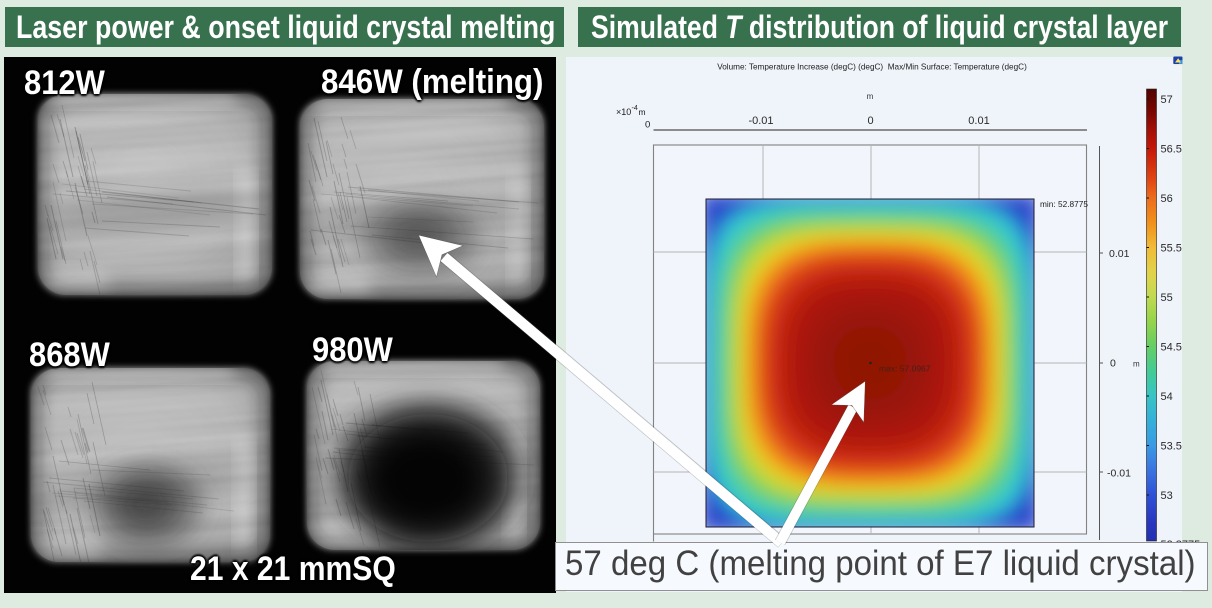 This screenshot has height=608, width=1212. I want to click on svg-text: 54.5, so click(1171, 348).